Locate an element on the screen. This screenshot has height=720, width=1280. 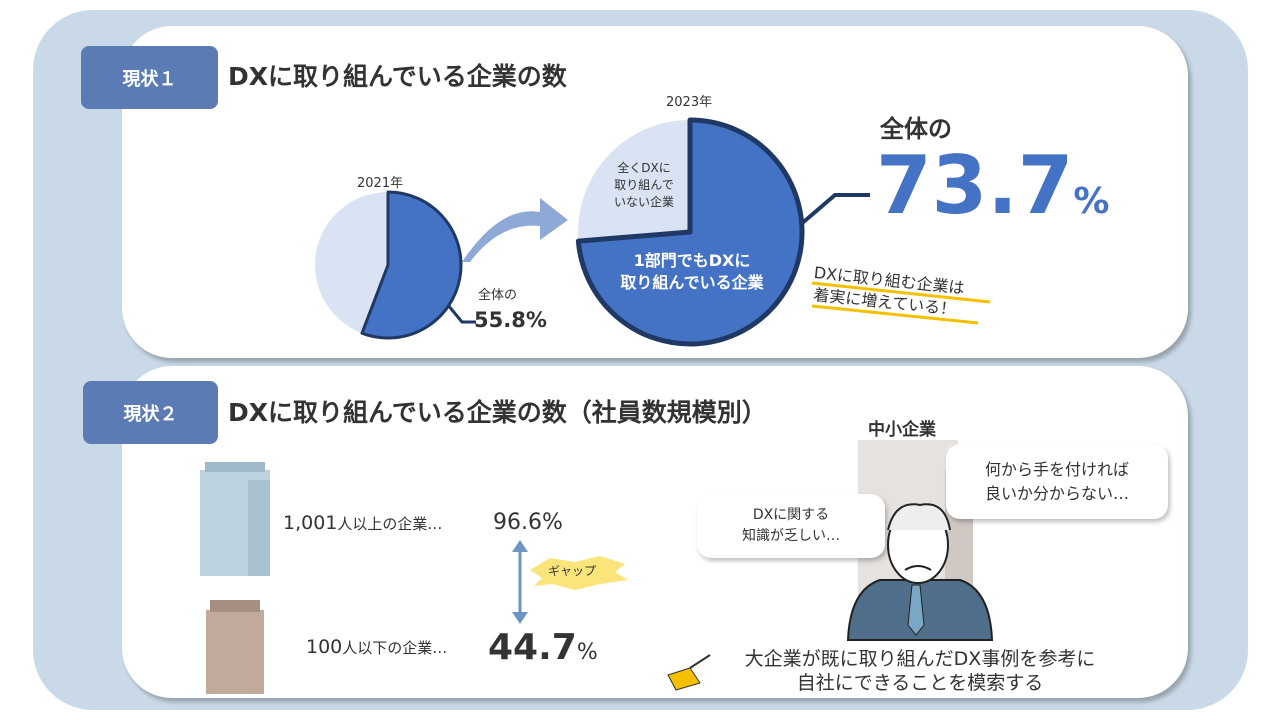
leader-line-2023 is located at coordinates (834, 210).